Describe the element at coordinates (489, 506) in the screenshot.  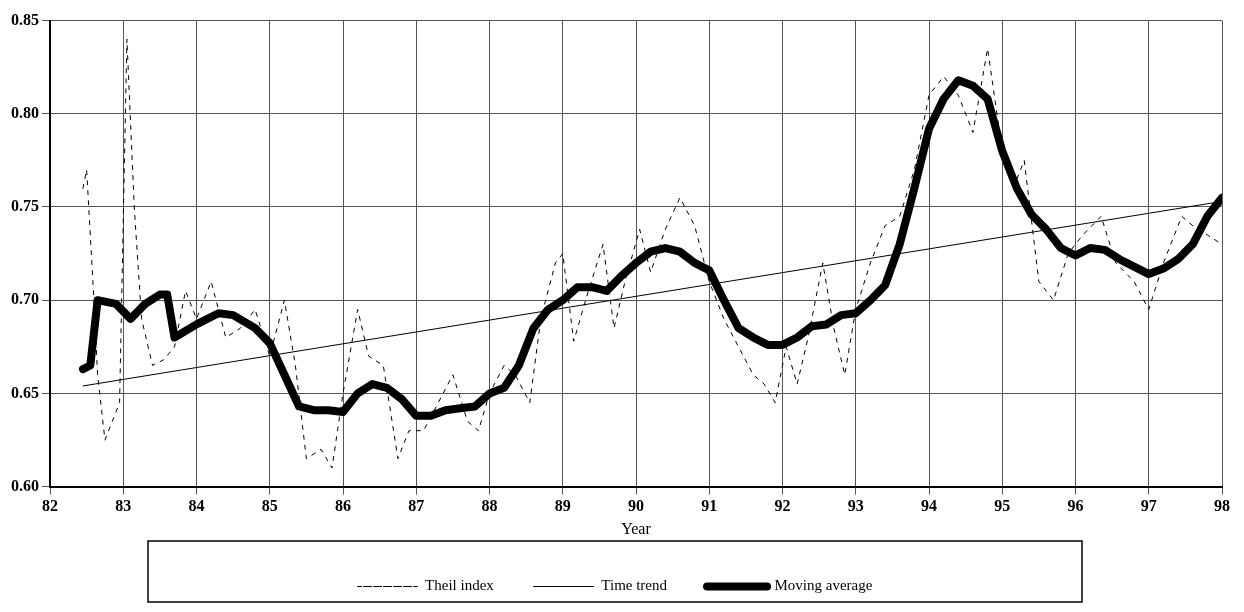
I see `x-tick-label: 88` at that location.